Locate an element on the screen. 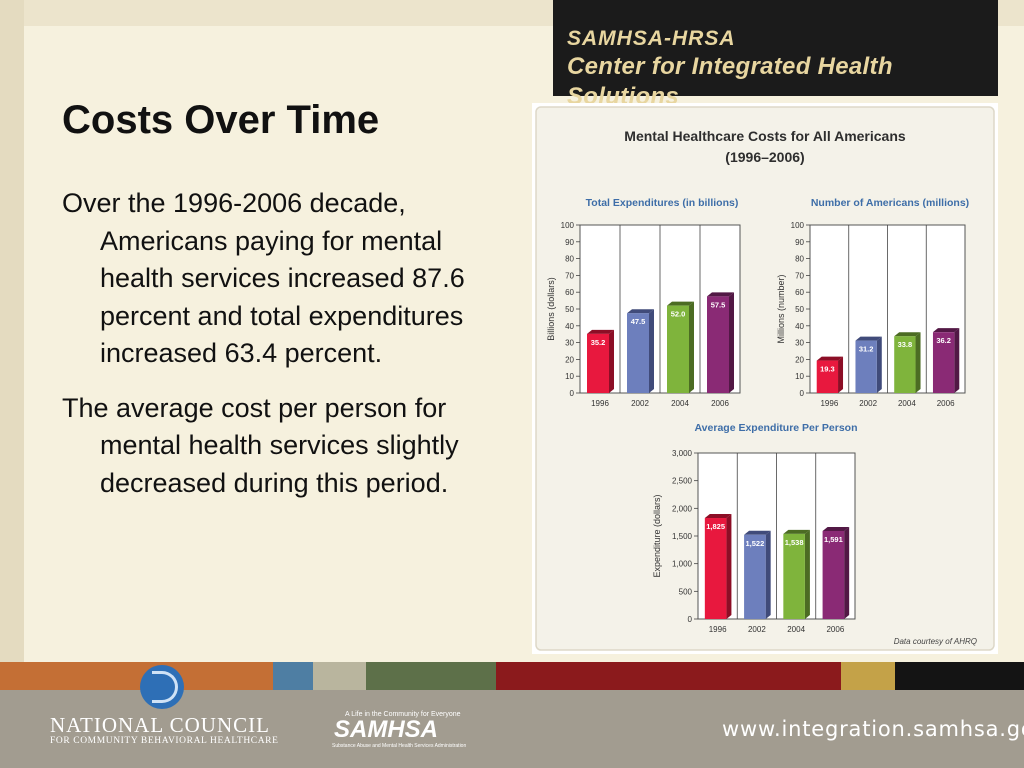 This screenshot has width=1024, height=768. y-tick-label: 3,000 is located at coordinates (682, 453).